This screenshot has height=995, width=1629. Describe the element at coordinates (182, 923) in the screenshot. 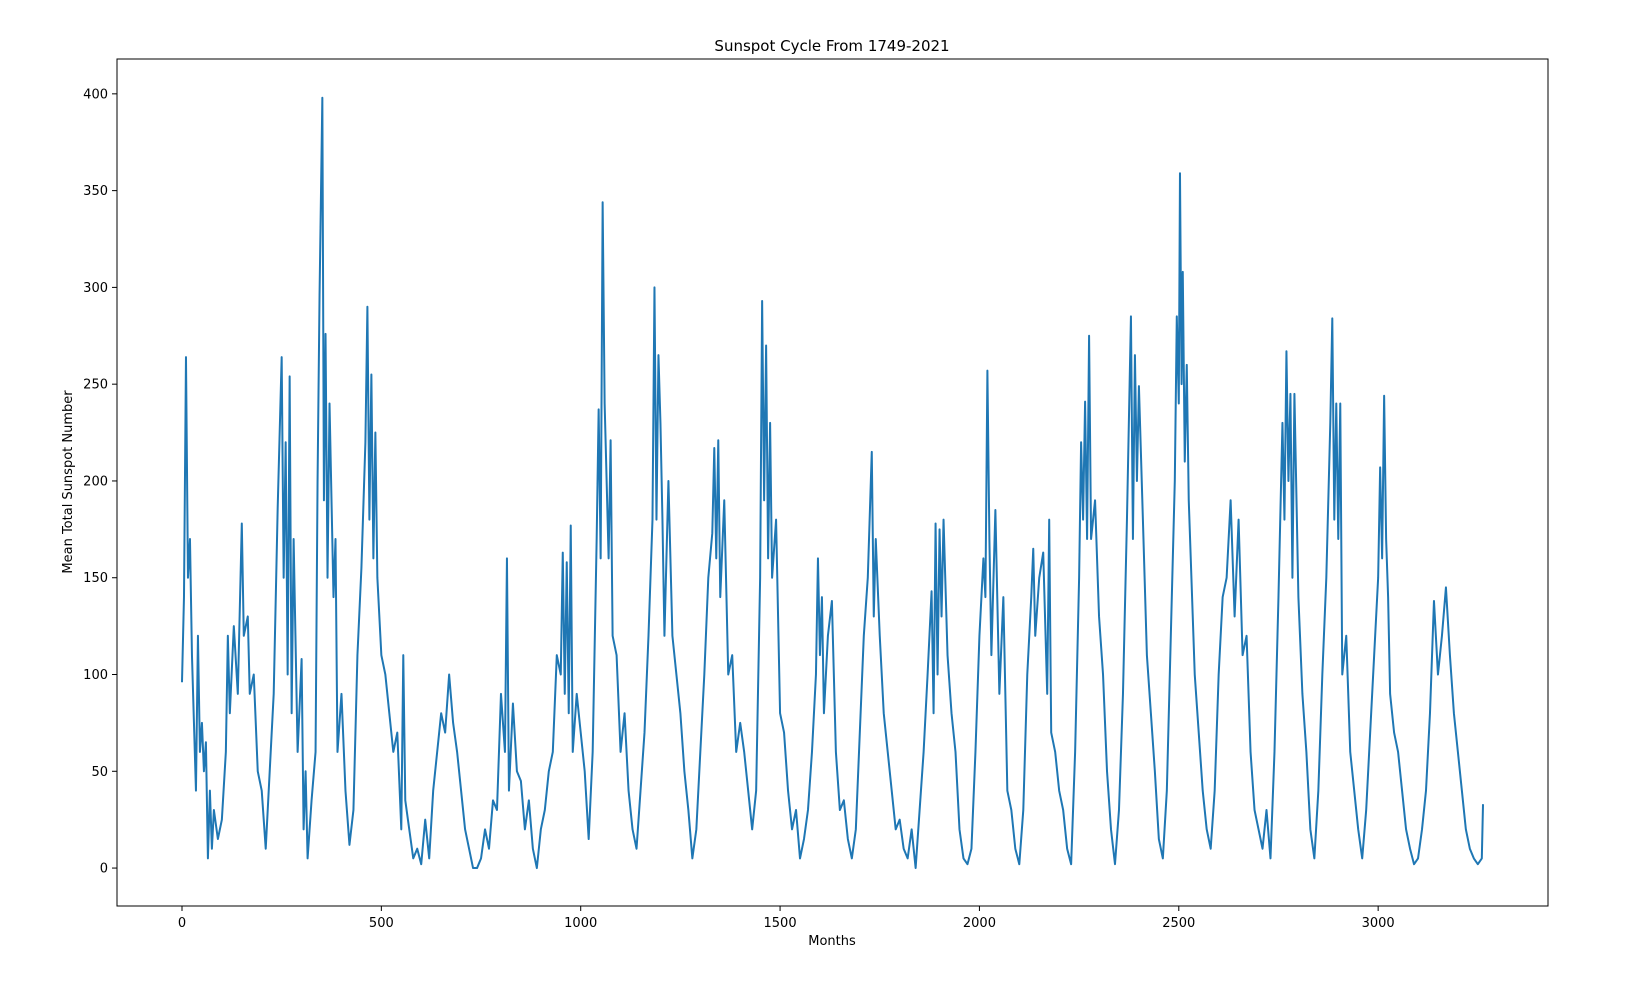

I see `x-tick-label: 0` at that location.